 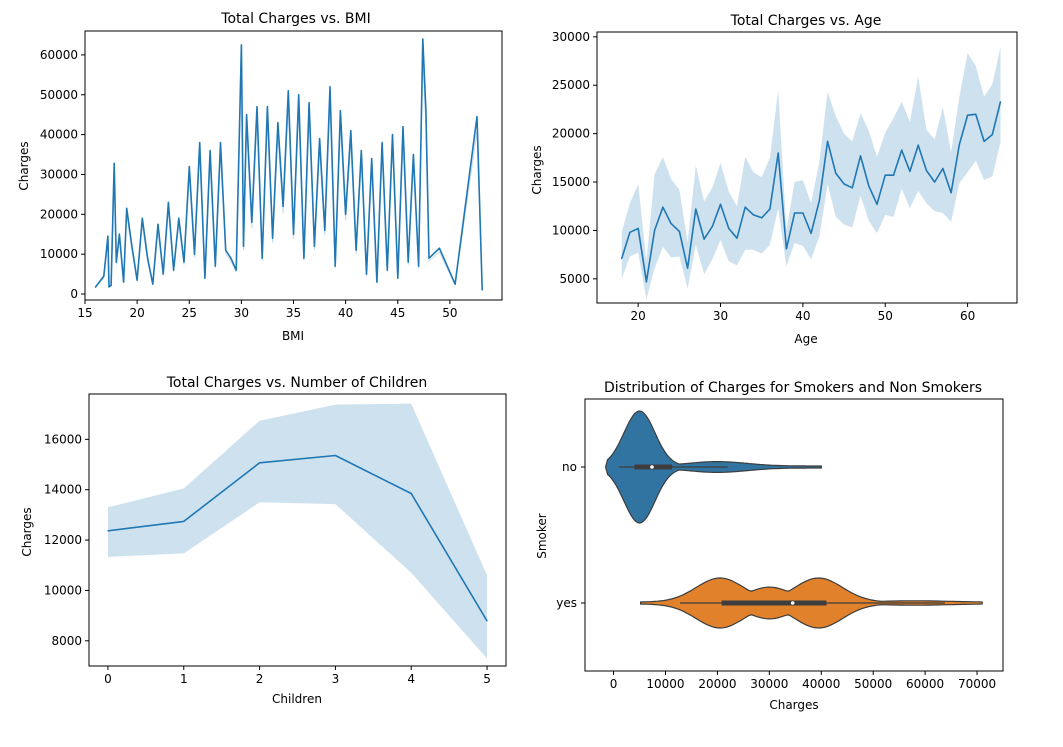 I want to click on age-x-tick-label: 60, so click(x=967, y=316).